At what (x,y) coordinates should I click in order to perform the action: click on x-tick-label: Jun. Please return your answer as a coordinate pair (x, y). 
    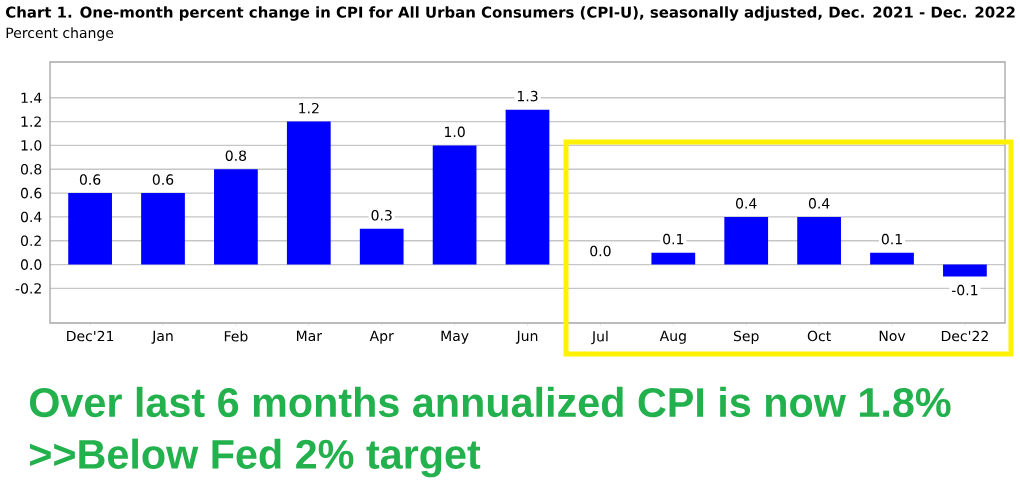
    Looking at the image, I should click on (526, 337).